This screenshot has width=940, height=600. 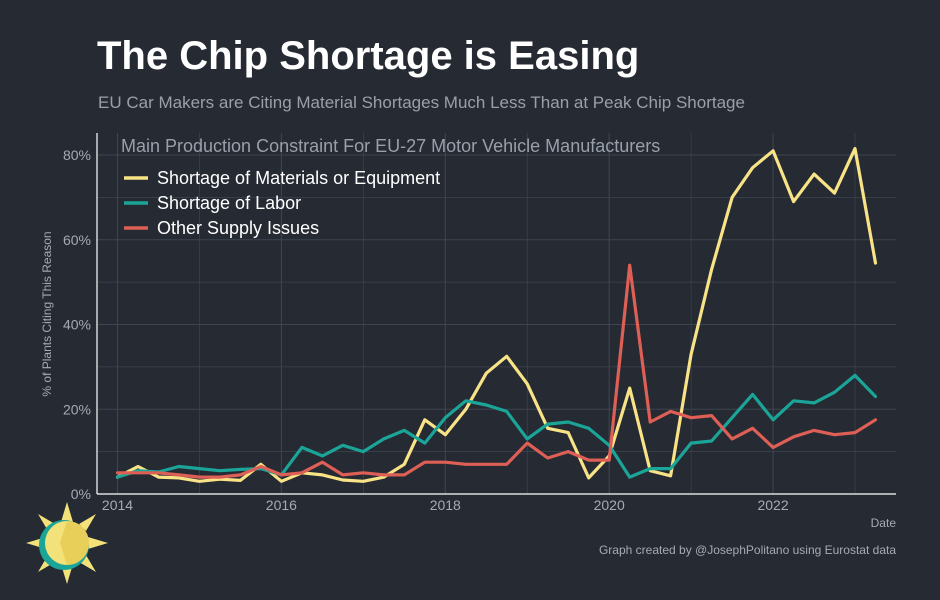 What do you see at coordinates (298, 178) in the screenshot?
I see `legend-label: Shortage of Materials or Equipment` at bounding box center [298, 178].